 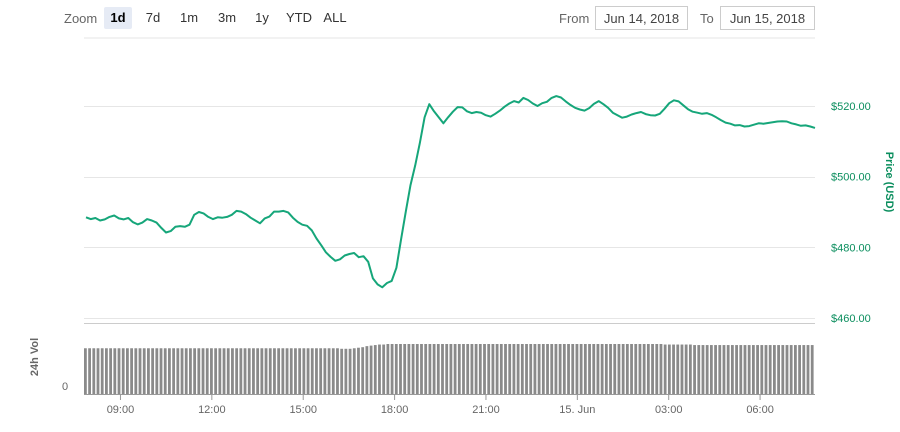 I want to click on to-label: To, so click(x=707, y=18).